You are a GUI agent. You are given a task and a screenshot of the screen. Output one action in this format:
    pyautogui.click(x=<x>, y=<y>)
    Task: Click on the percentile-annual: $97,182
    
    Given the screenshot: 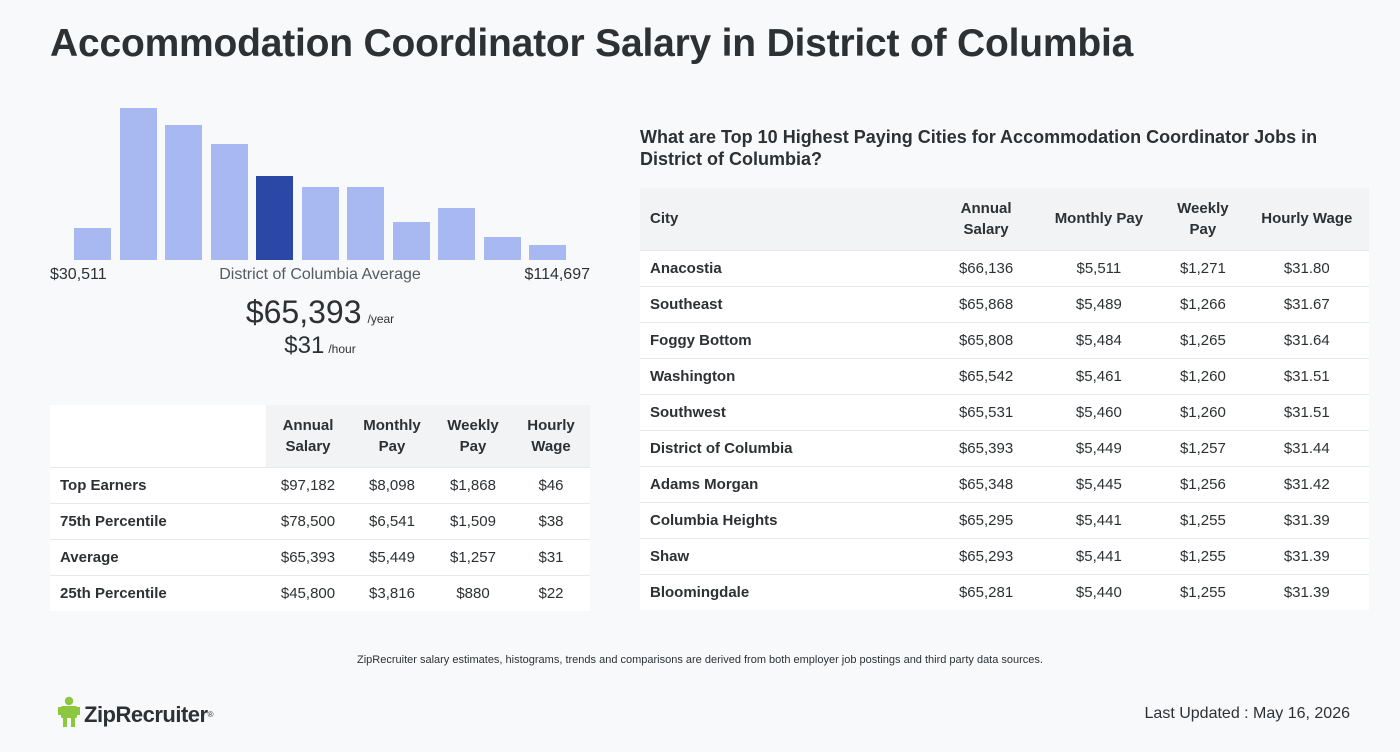 What is the action you would take?
    pyautogui.click(x=308, y=484)
    